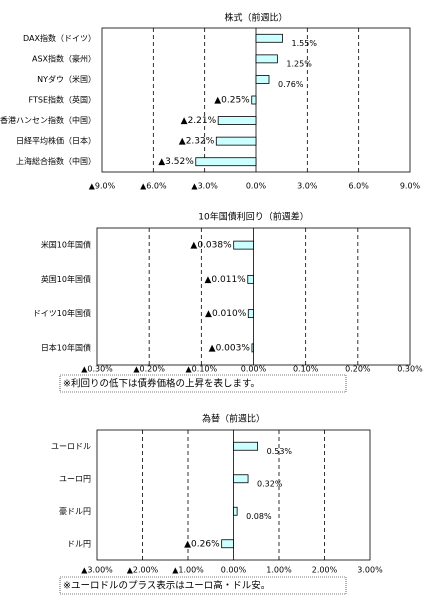  I want to click on x-tick-label: ▲0.10%, so click(202, 369).